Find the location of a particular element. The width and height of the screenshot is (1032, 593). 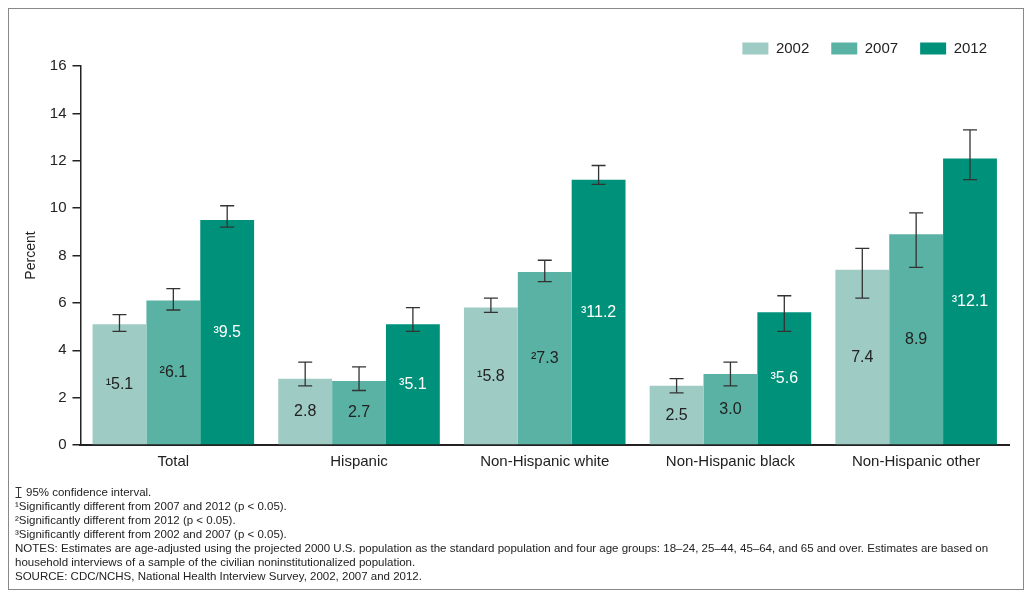

y-tick-label: 14 is located at coordinates (58, 112).